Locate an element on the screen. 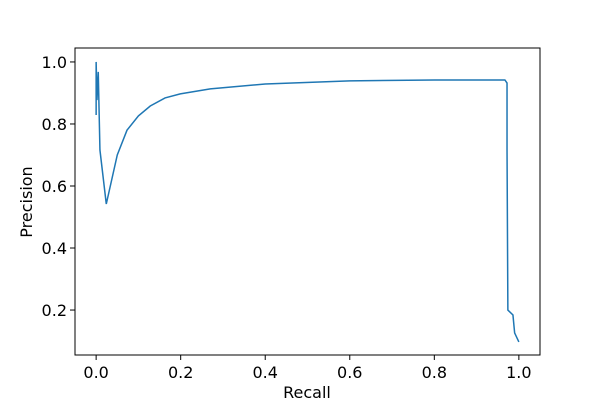 The image size is (600, 400). y-tick-label: 0.4 is located at coordinates (54, 248).